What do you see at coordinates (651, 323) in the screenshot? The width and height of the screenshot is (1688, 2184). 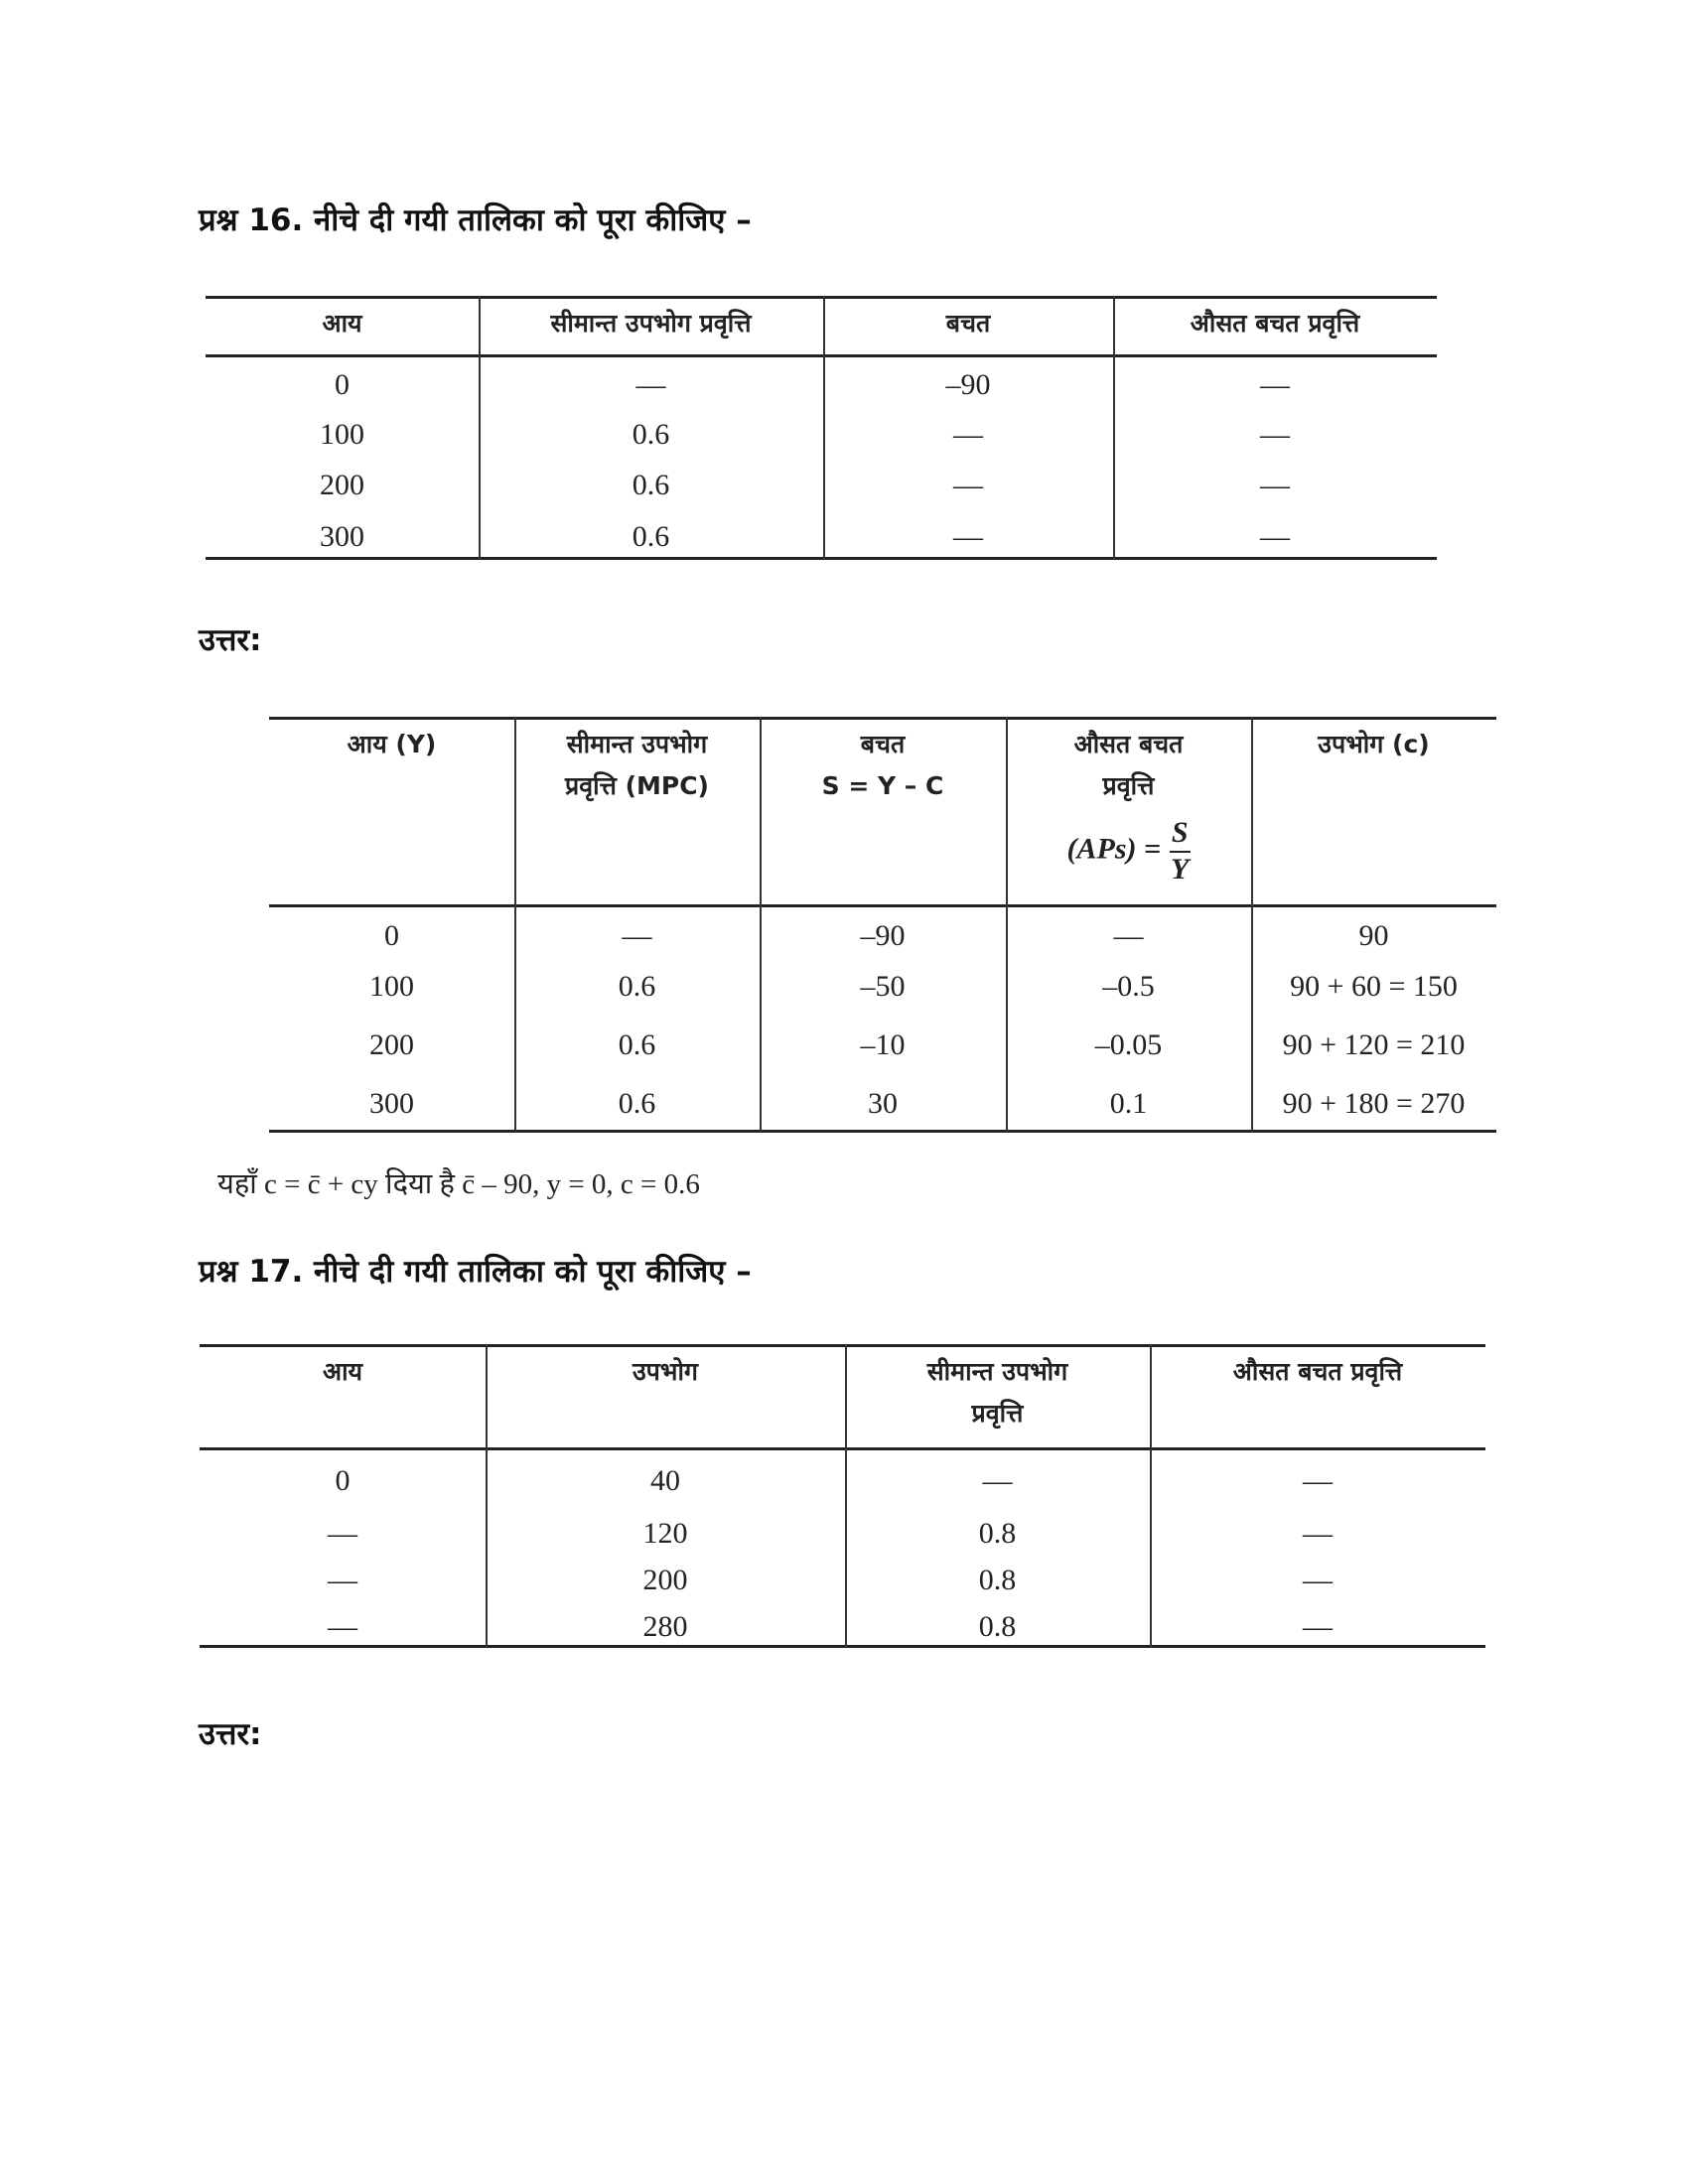 I see `table-header-cell: सीमान्त उपभोग प्रवृत्ति` at bounding box center [651, 323].